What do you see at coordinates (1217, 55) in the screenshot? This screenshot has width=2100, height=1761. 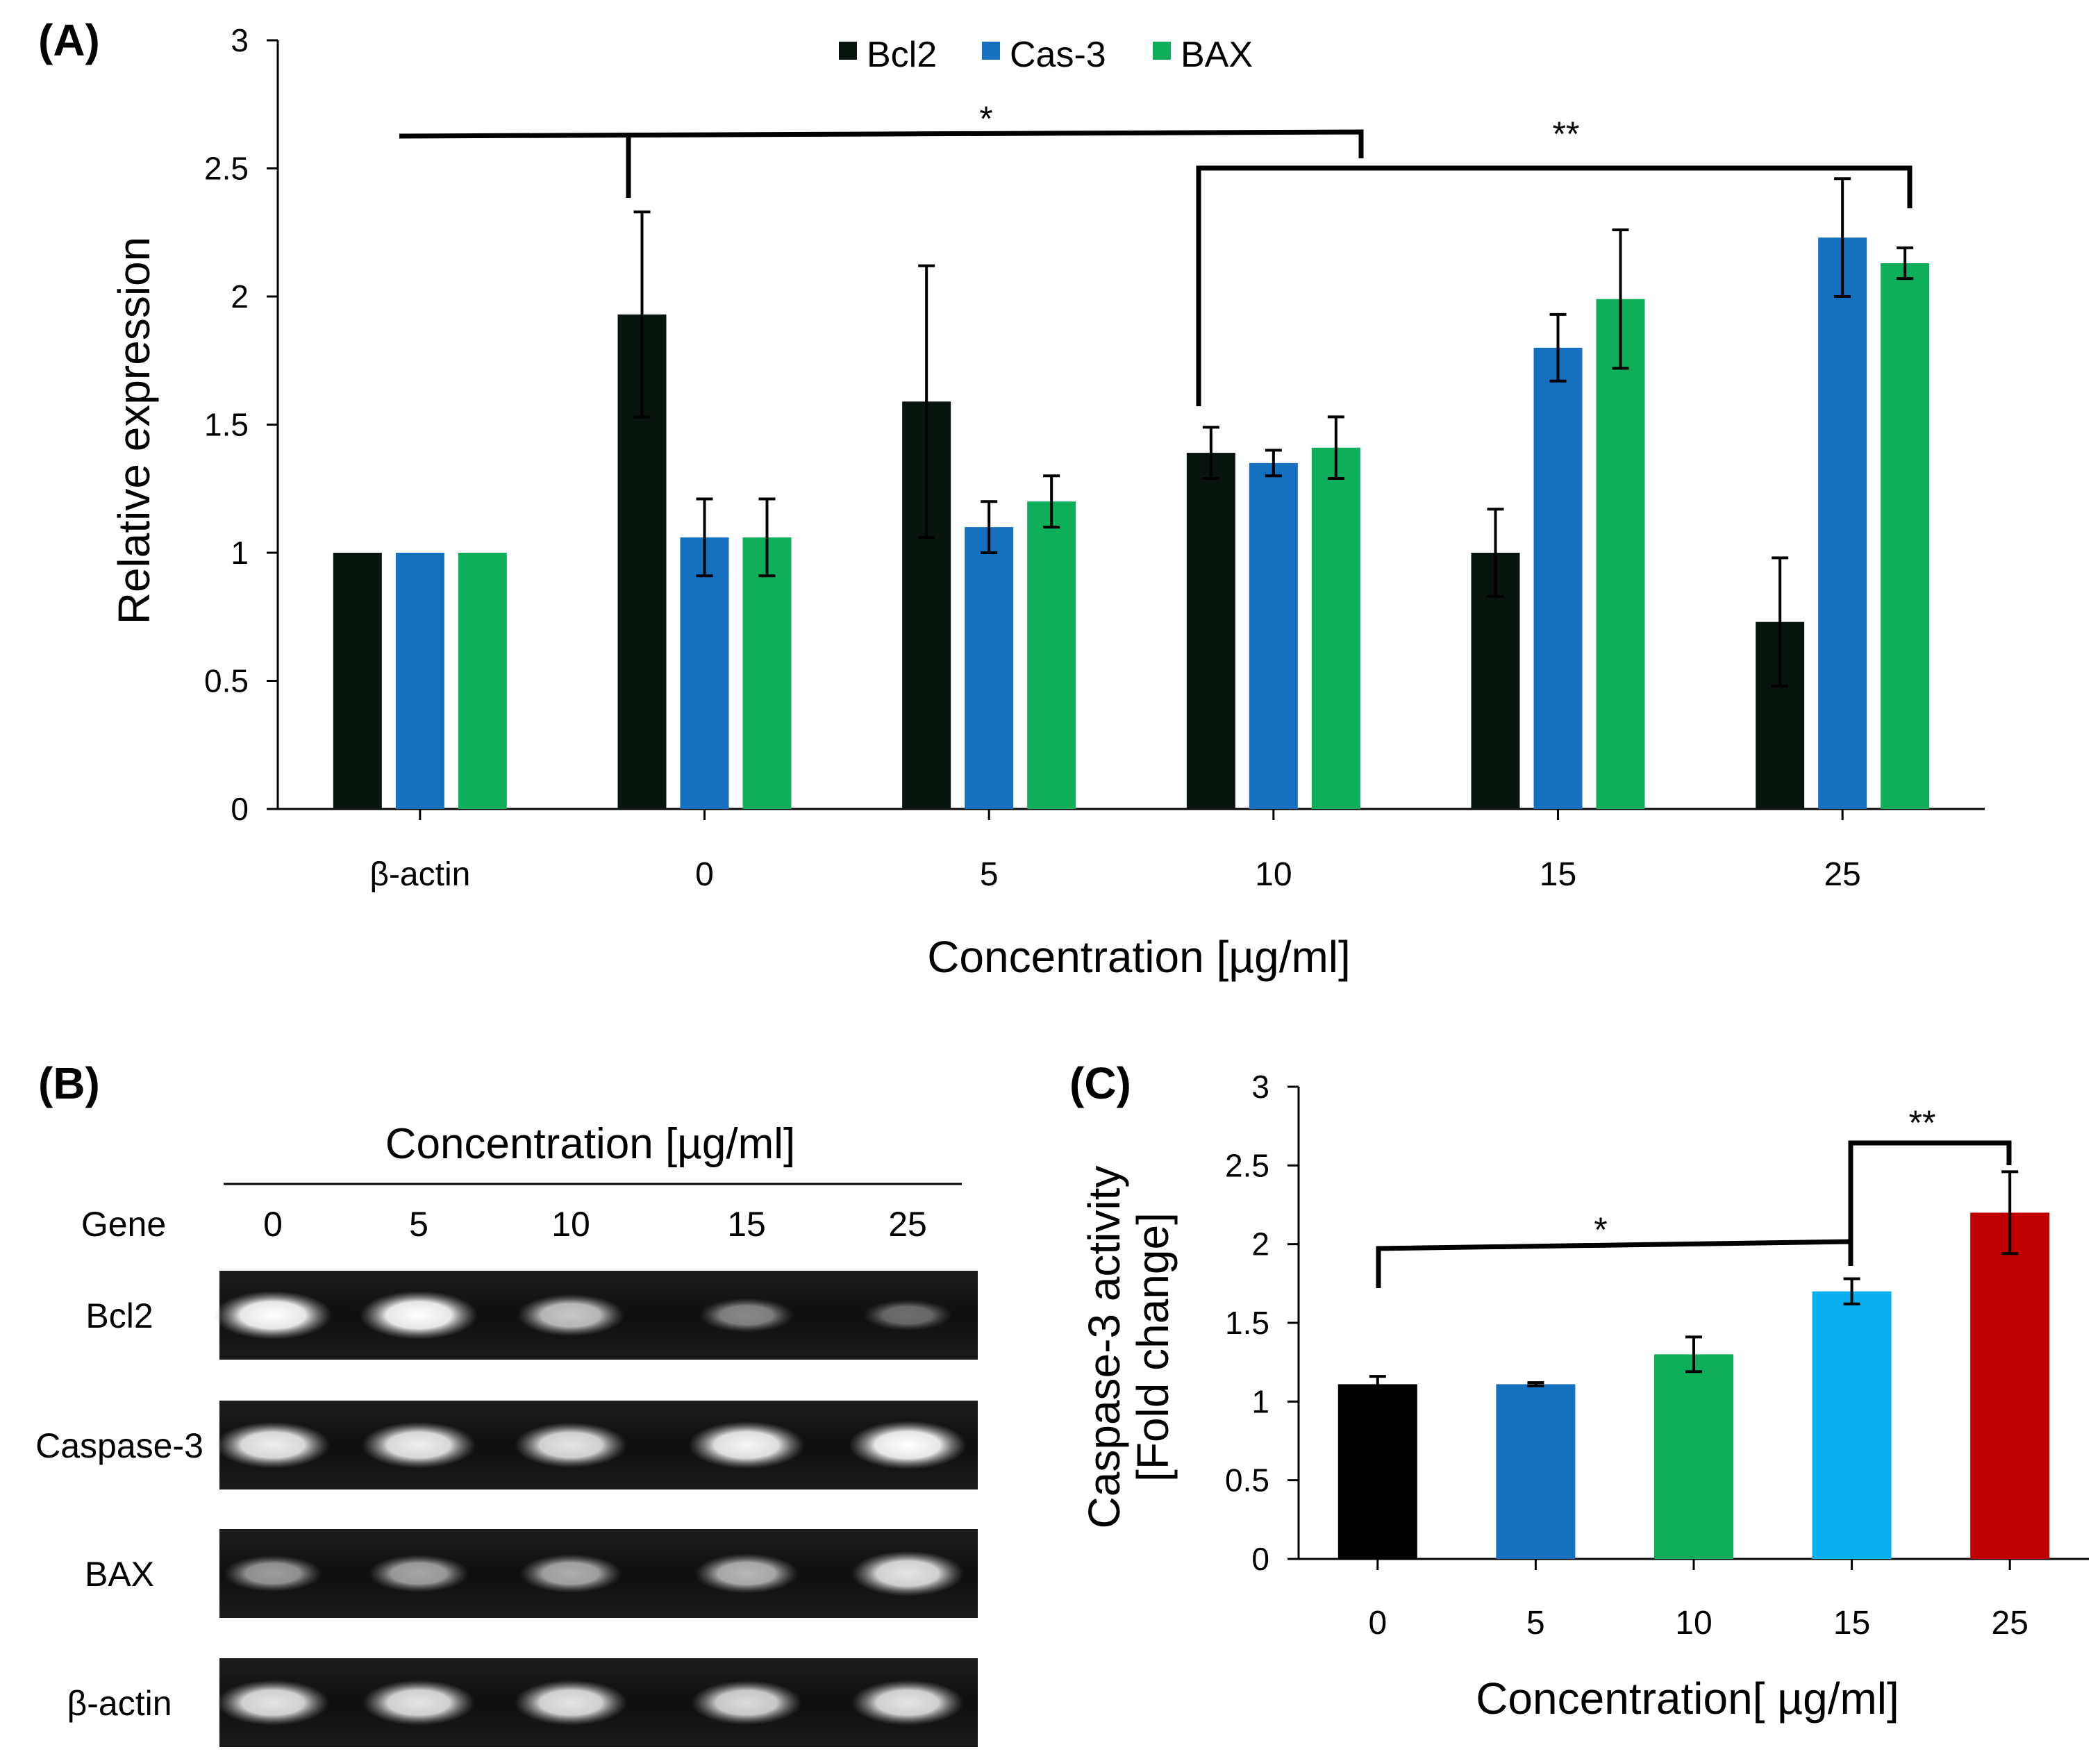 I see `legend-label-bax: BAX` at bounding box center [1217, 55].